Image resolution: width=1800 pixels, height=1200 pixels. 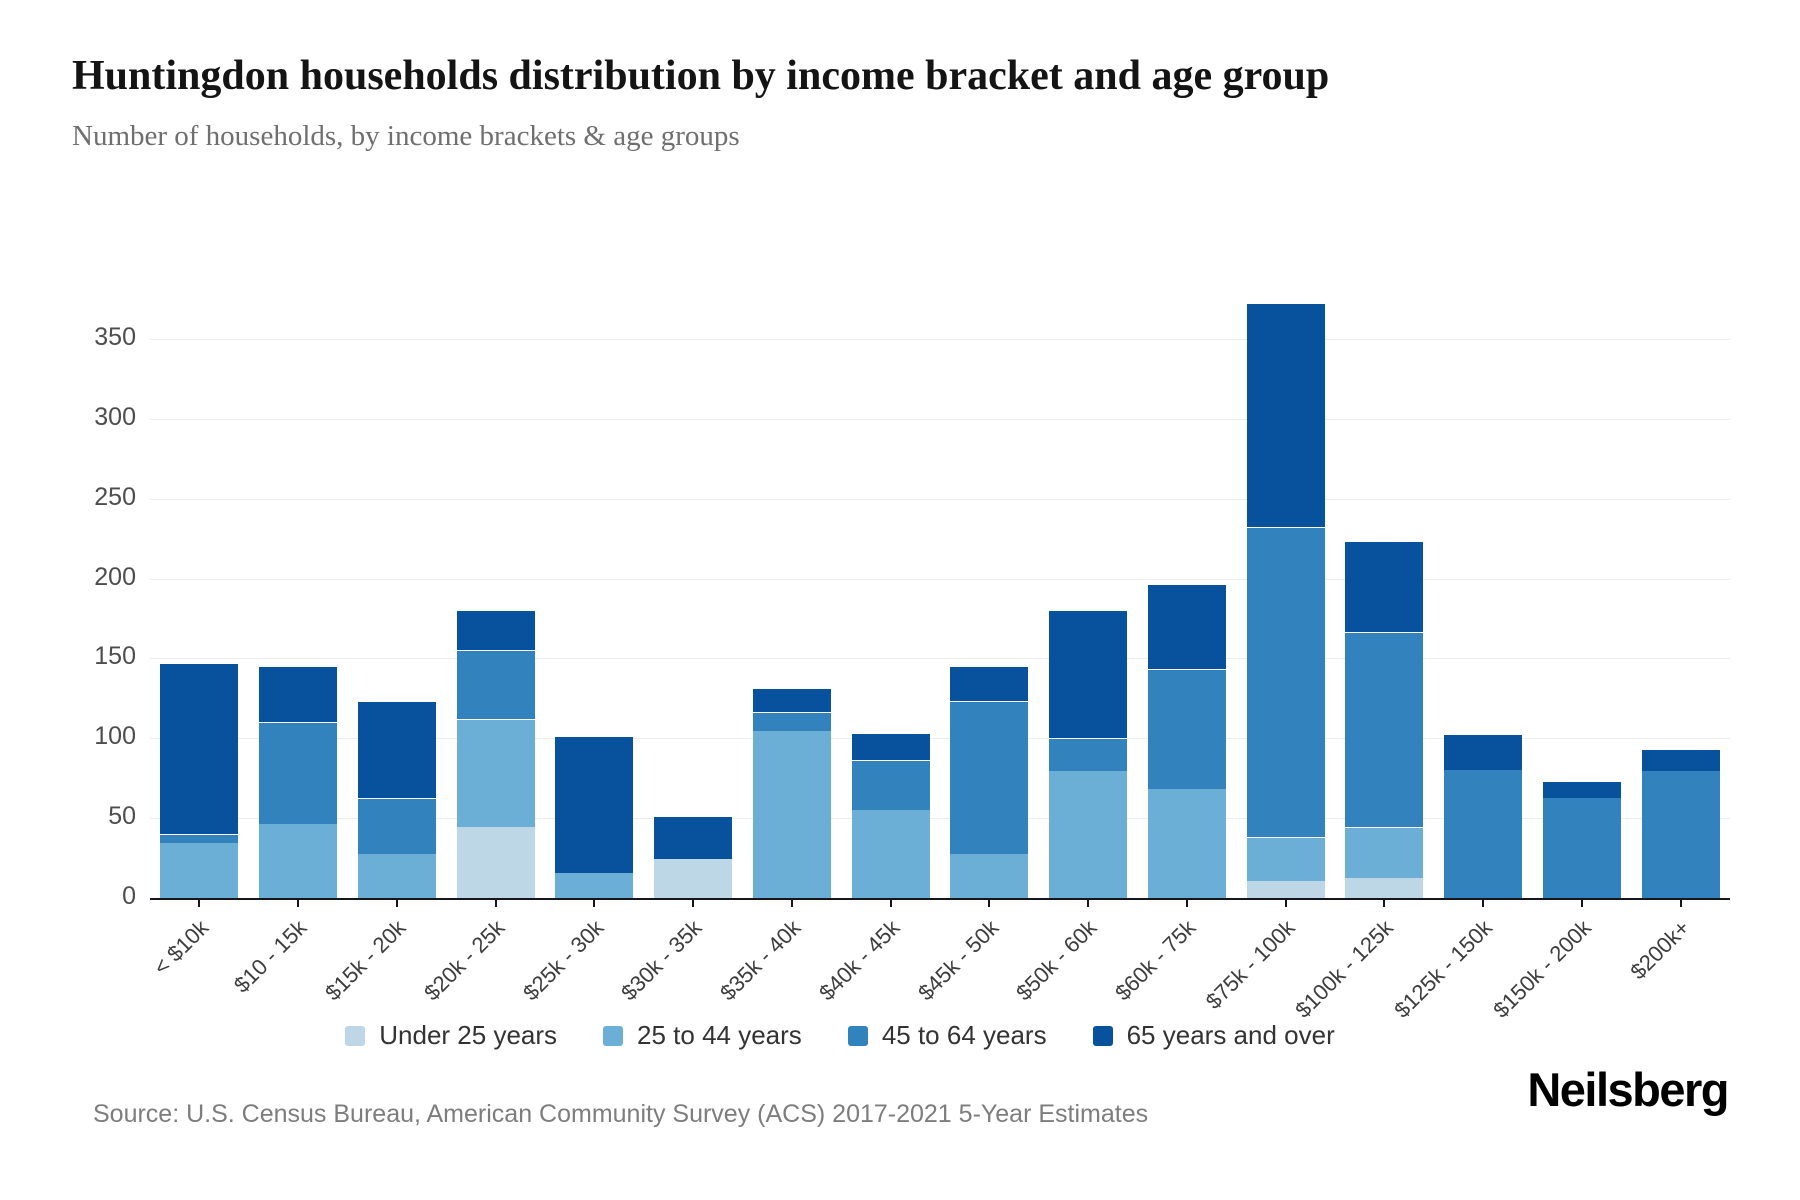 What do you see at coordinates (940, 499) in the screenshot?
I see `gridline-y250` at bounding box center [940, 499].